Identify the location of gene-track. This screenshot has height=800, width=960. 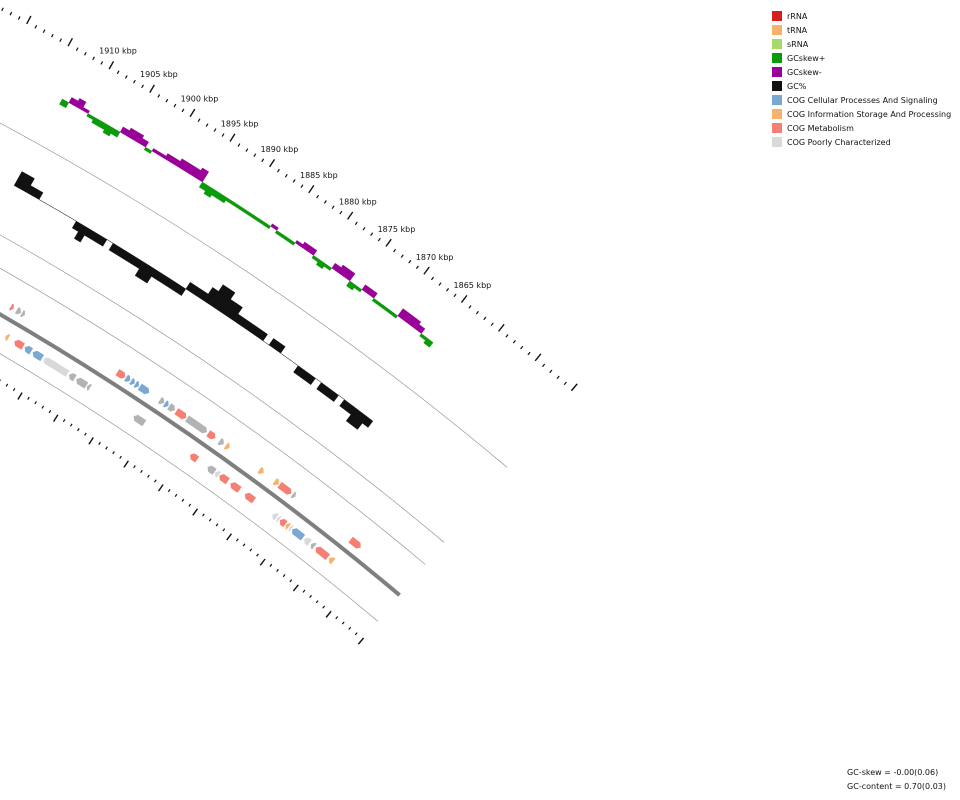
(183, 434).